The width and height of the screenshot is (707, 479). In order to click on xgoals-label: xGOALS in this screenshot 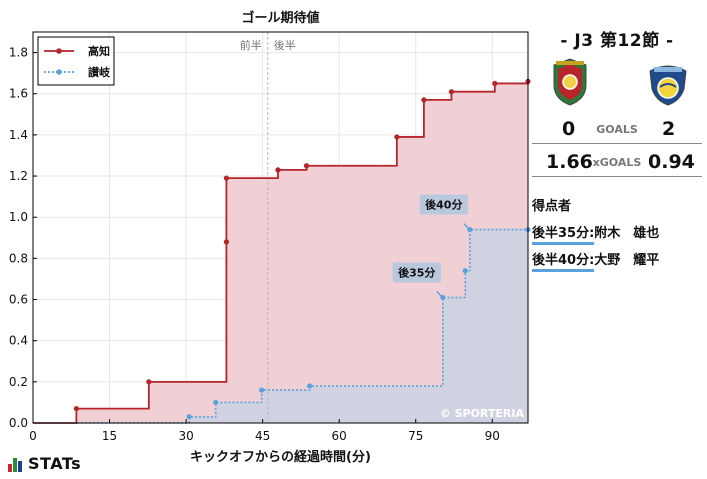, I will do `click(617, 162)`.